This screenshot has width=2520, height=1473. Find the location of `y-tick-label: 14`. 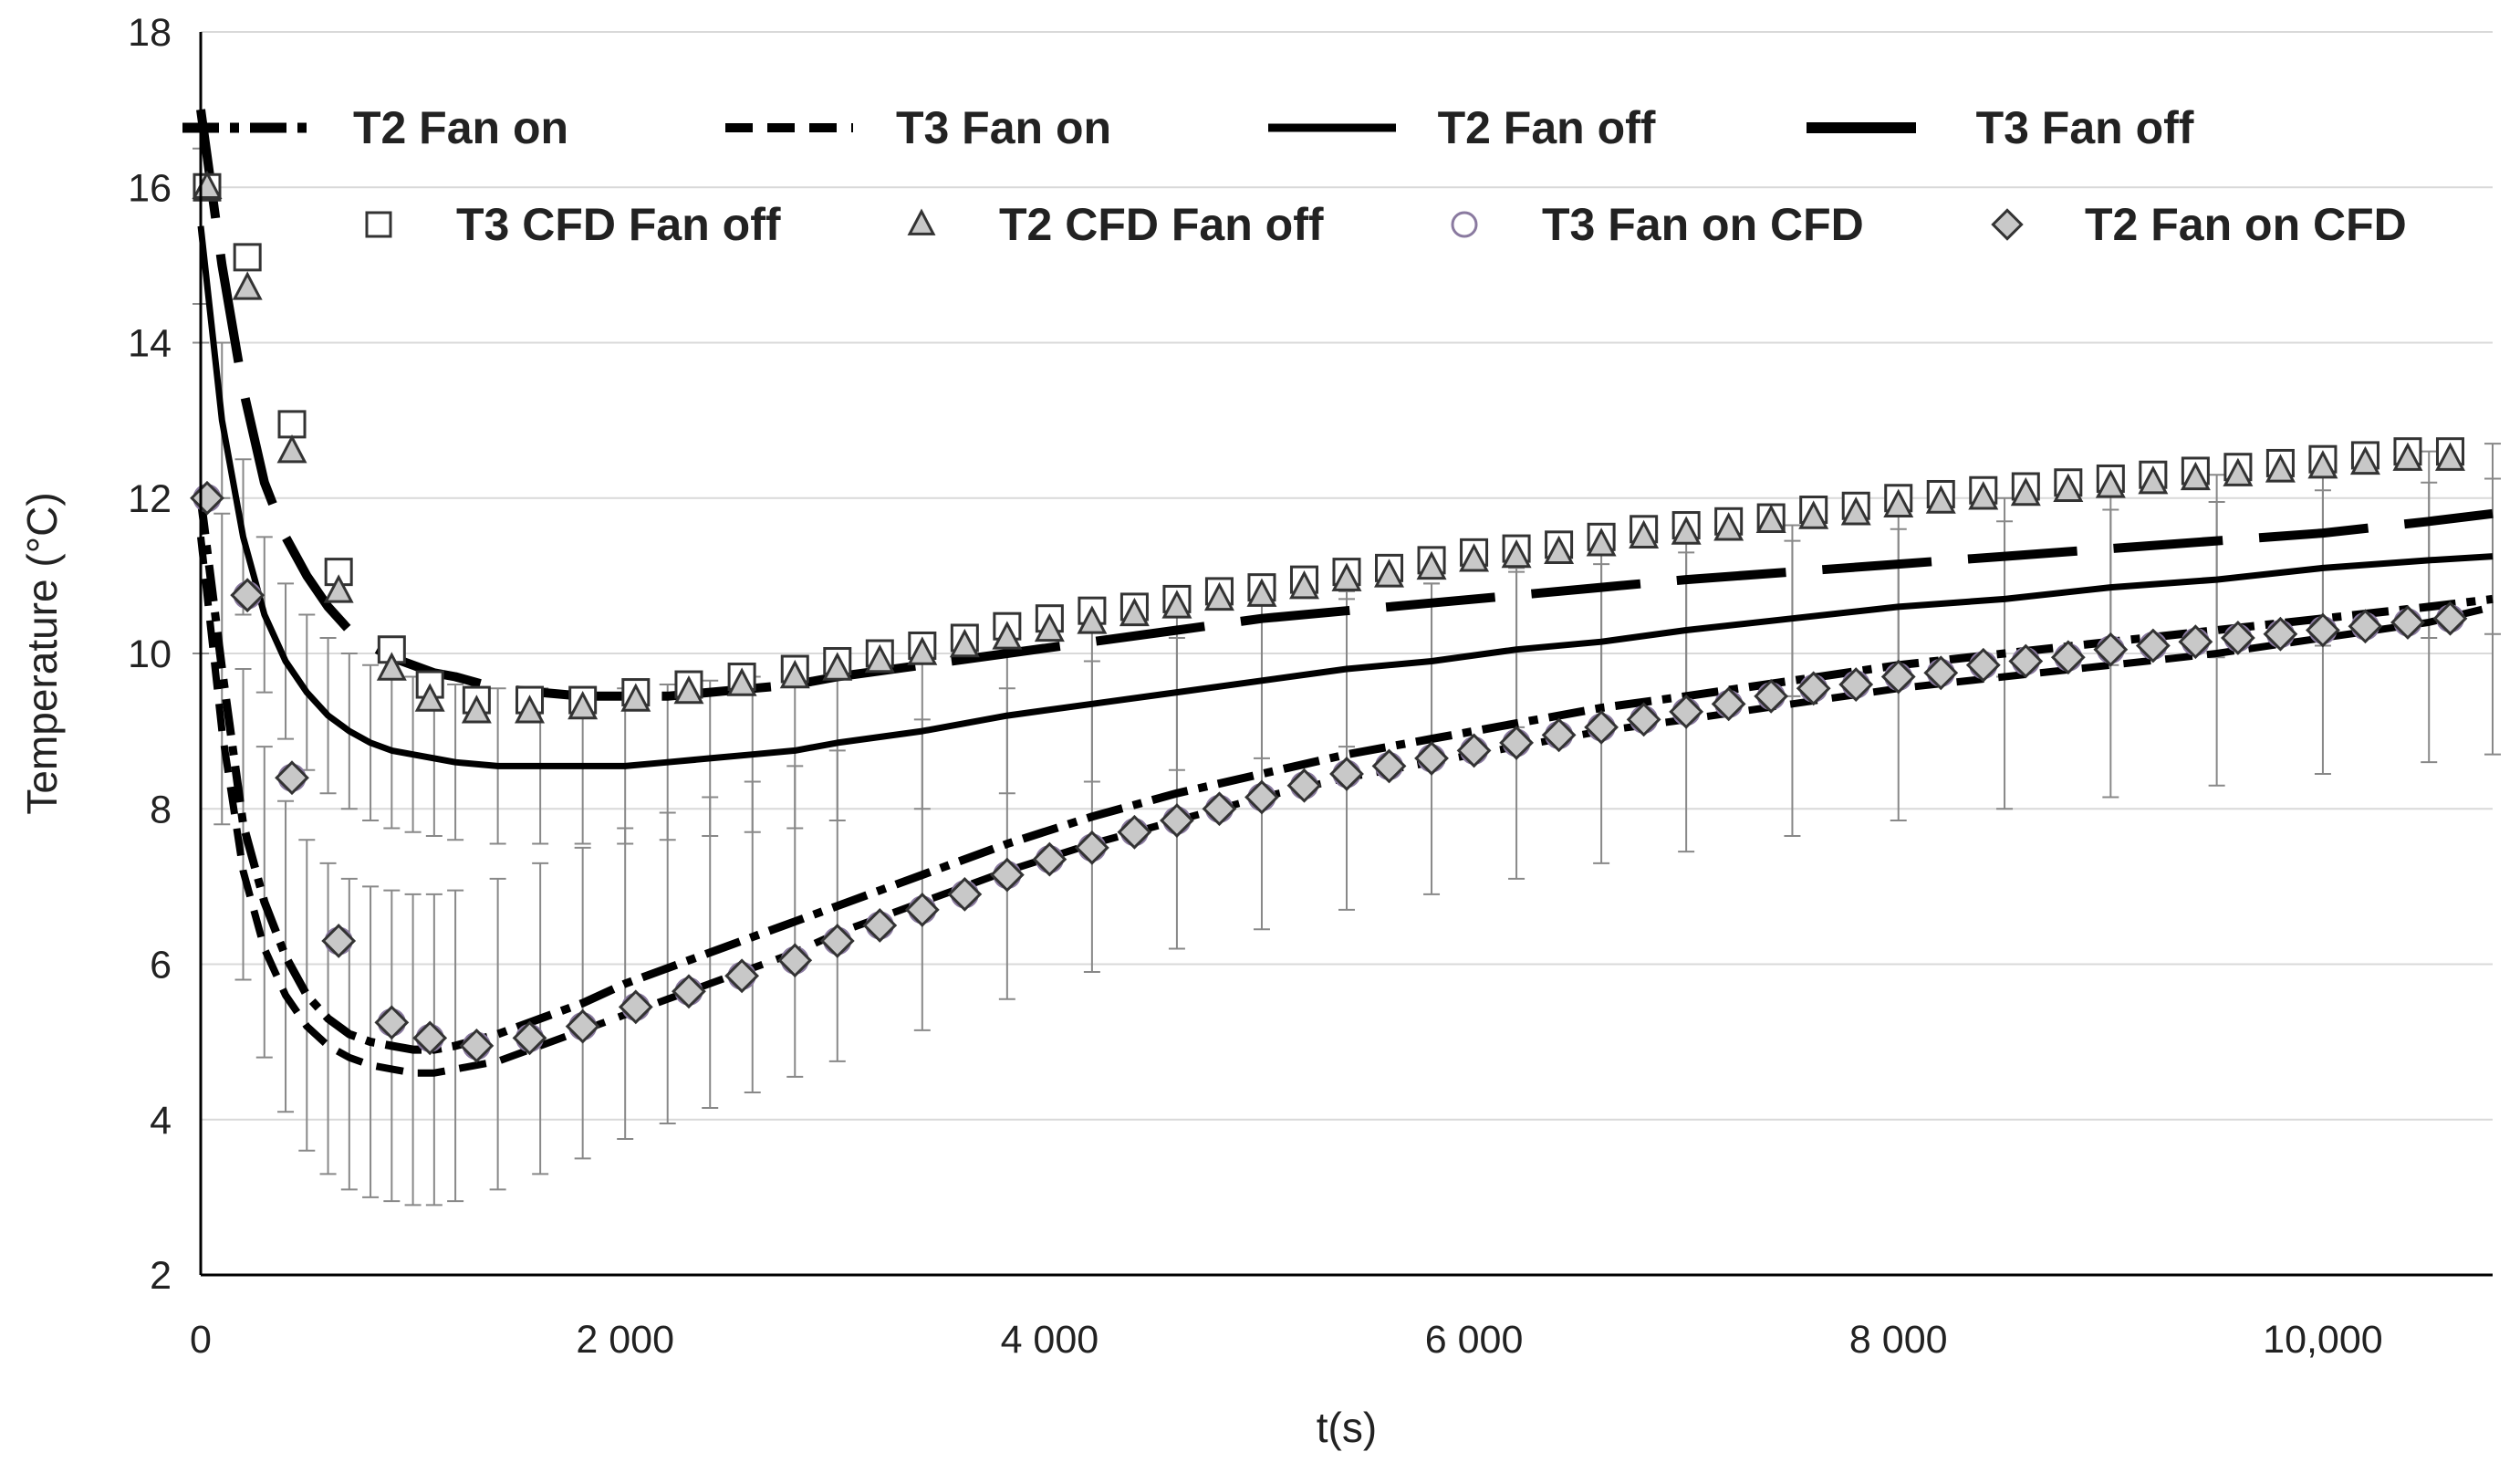

y-tick-label: 14 is located at coordinates (150, 344).